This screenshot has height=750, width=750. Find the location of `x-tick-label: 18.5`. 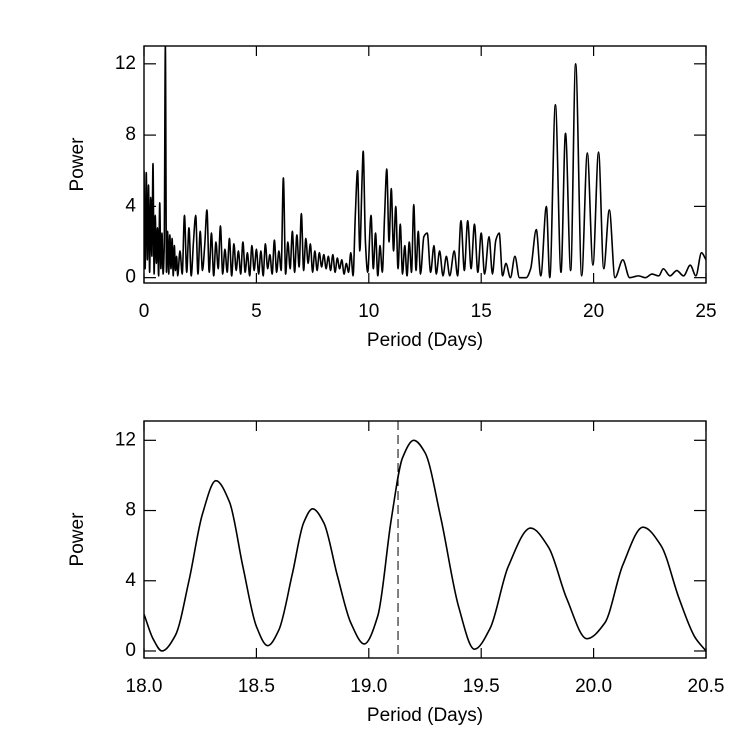

x-tick-label: 18.5 is located at coordinates (256, 686).